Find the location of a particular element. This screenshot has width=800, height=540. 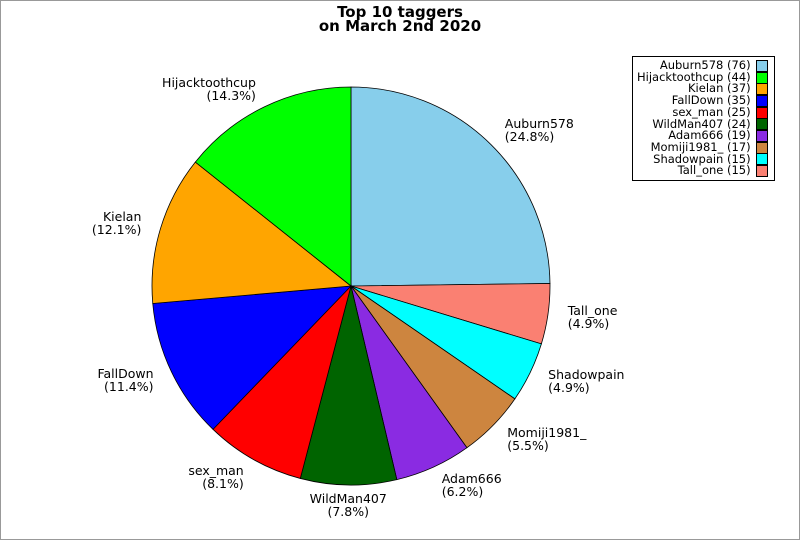

legend-label: Adam666 (19) is located at coordinates (709, 135).